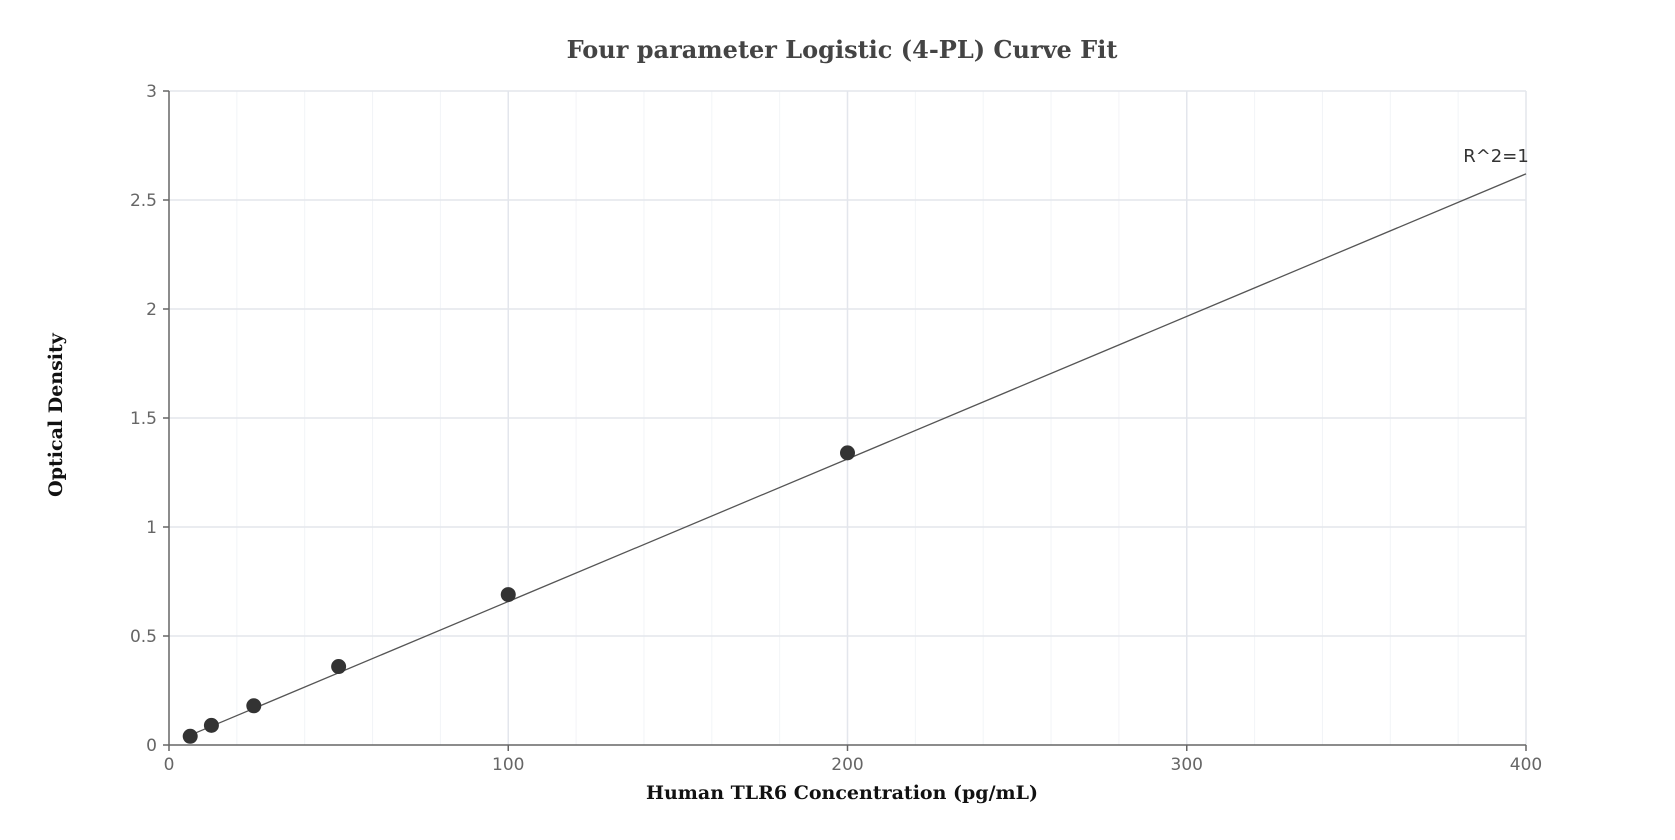 This screenshot has width=1675, height=840. I want to click on y-tick-label: 2, so click(151, 310).